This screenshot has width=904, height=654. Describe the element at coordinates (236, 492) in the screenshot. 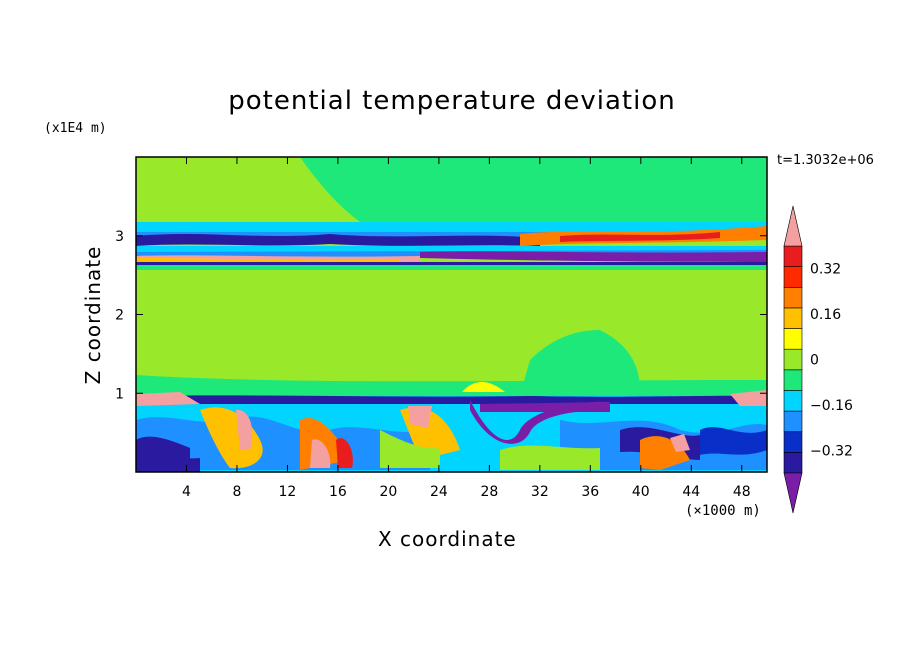

I see `x-tick-label: 8` at that location.